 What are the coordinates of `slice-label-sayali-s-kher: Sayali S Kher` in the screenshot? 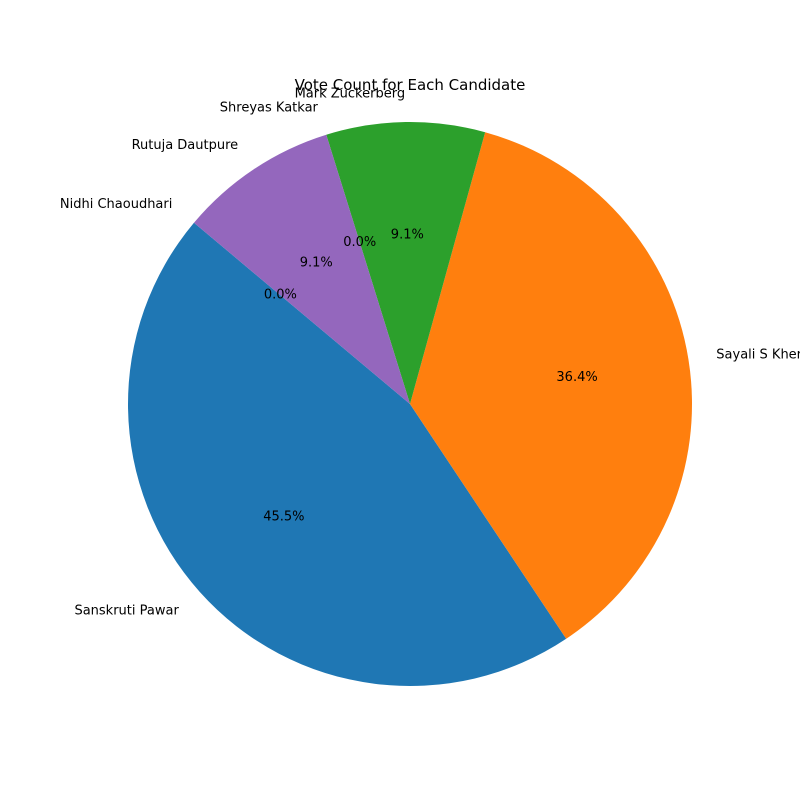 It's located at (758, 354).